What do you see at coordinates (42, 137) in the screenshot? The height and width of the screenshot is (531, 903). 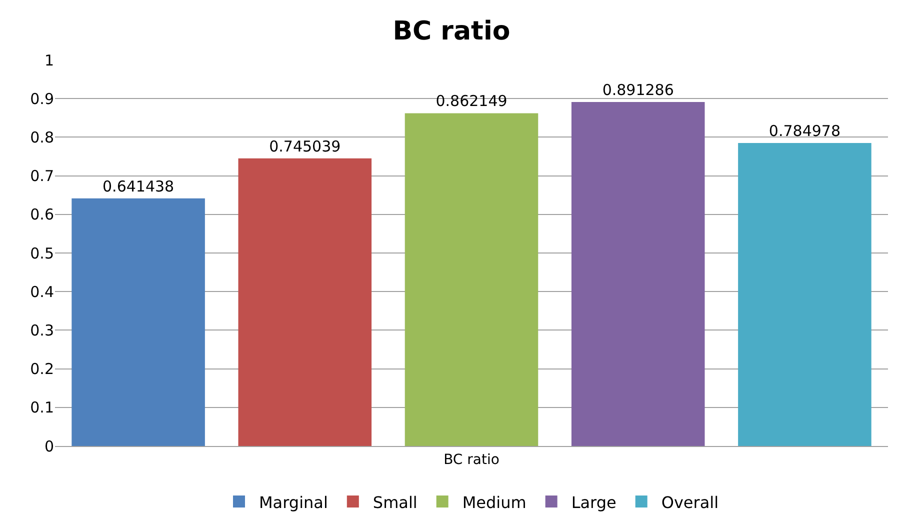 I see `y-tick-label: 0.8` at bounding box center [42, 137].